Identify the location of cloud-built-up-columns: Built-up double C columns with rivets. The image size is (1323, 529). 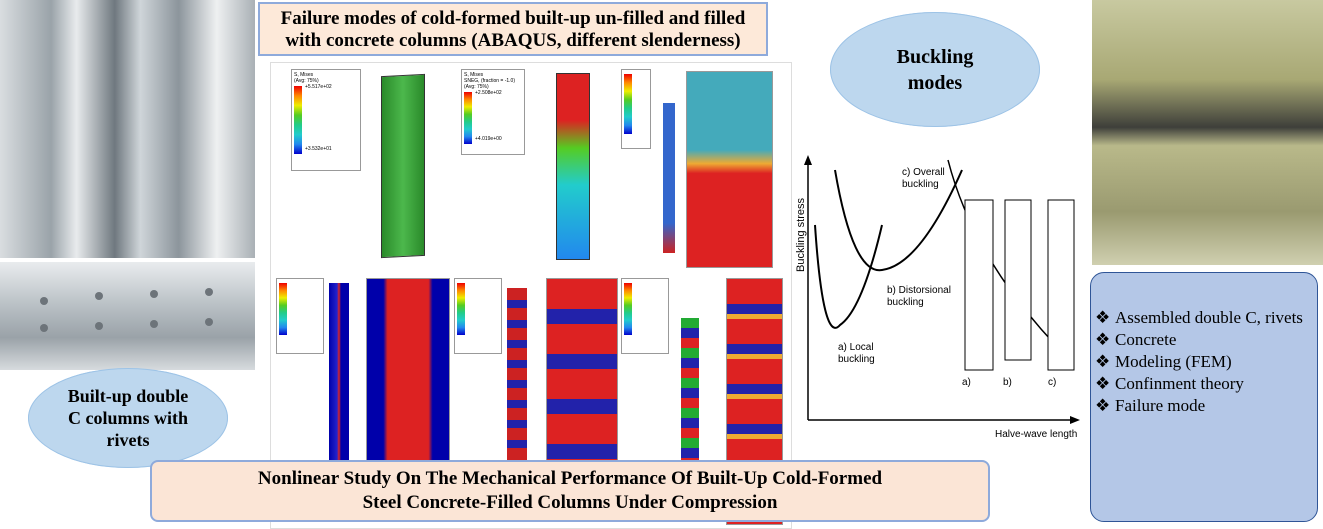
(128, 418).